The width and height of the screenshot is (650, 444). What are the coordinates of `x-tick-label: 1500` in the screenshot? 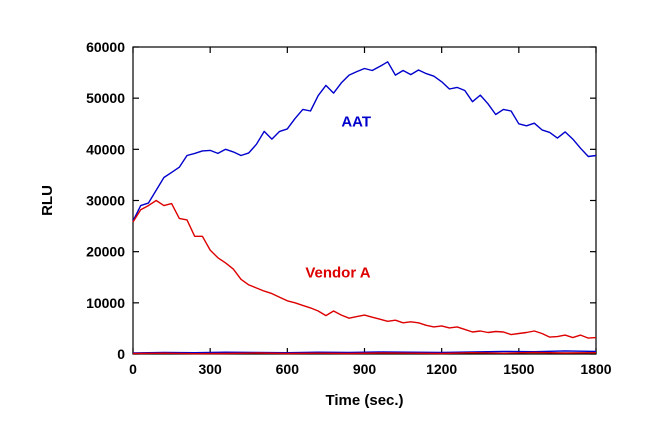 It's located at (518, 369).